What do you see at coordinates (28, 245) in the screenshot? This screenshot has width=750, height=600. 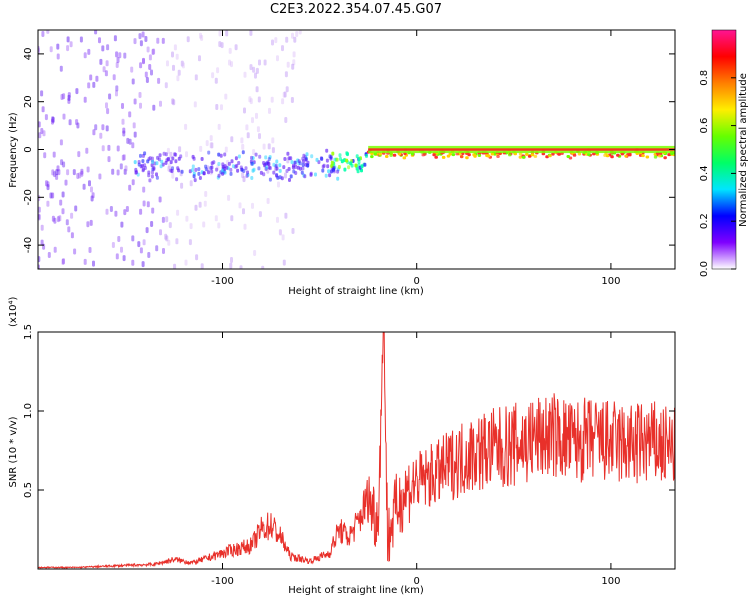 I see `y-tick-label: -40` at bounding box center [28, 245].